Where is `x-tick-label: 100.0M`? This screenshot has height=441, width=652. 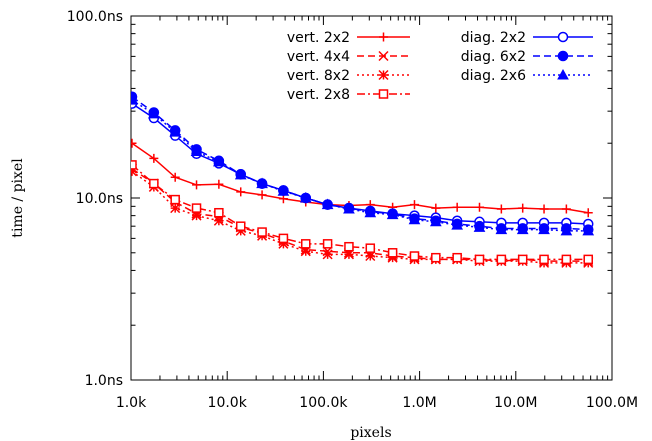
x-tick-label: 100.0M is located at coordinates (612, 403).